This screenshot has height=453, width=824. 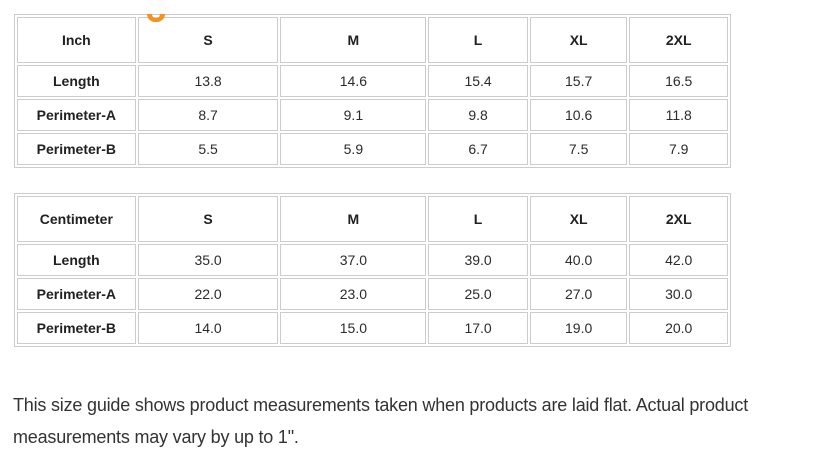 I want to click on measurement-row-perimeter-a: Perimeter-A 8.7 9.1 9.8 10.6 11.8, so click(x=372, y=115).